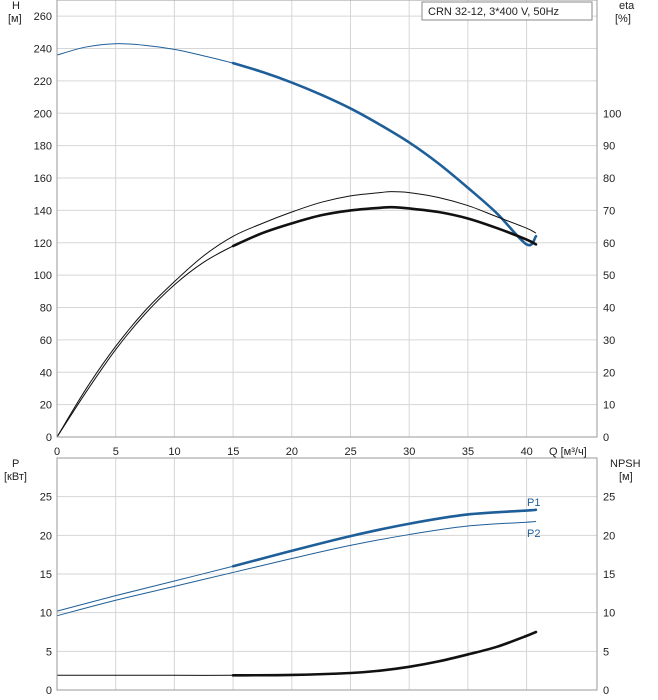 The height and width of the screenshot is (700, 658). I want to click on y-tick-label-left: 25, so click(46, 498).